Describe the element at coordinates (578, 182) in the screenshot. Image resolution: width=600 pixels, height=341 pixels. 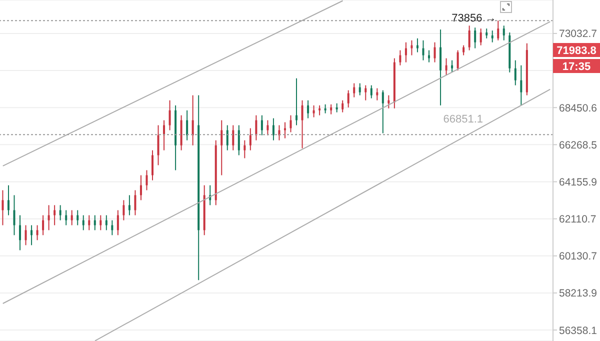
I see `y-tick-label: 64155.9` at that location.